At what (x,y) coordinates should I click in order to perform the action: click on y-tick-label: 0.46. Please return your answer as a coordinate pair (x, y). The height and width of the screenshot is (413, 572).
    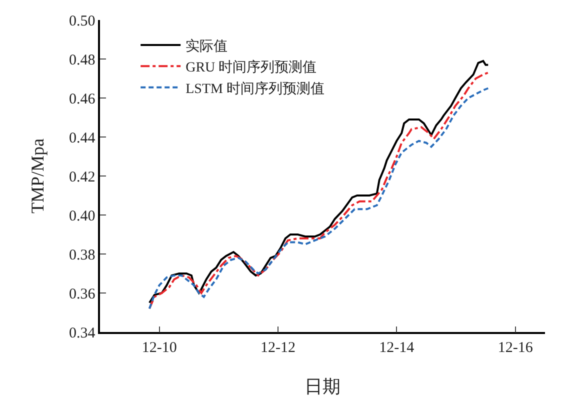
    Looking at the image, I should click on (82, 99).